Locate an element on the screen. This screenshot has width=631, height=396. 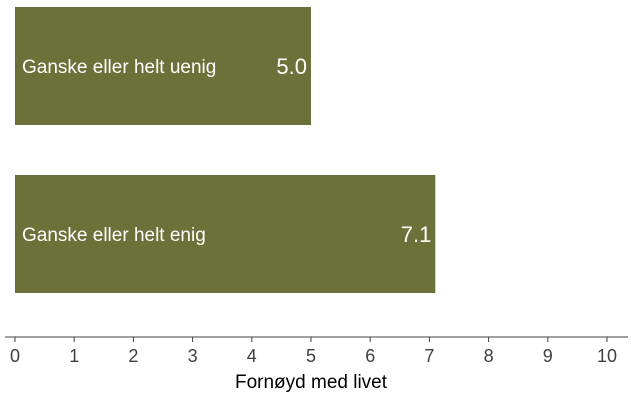
bar-group: Ganske eller helt uenig 5.0 is located at coordinates (163, 66).